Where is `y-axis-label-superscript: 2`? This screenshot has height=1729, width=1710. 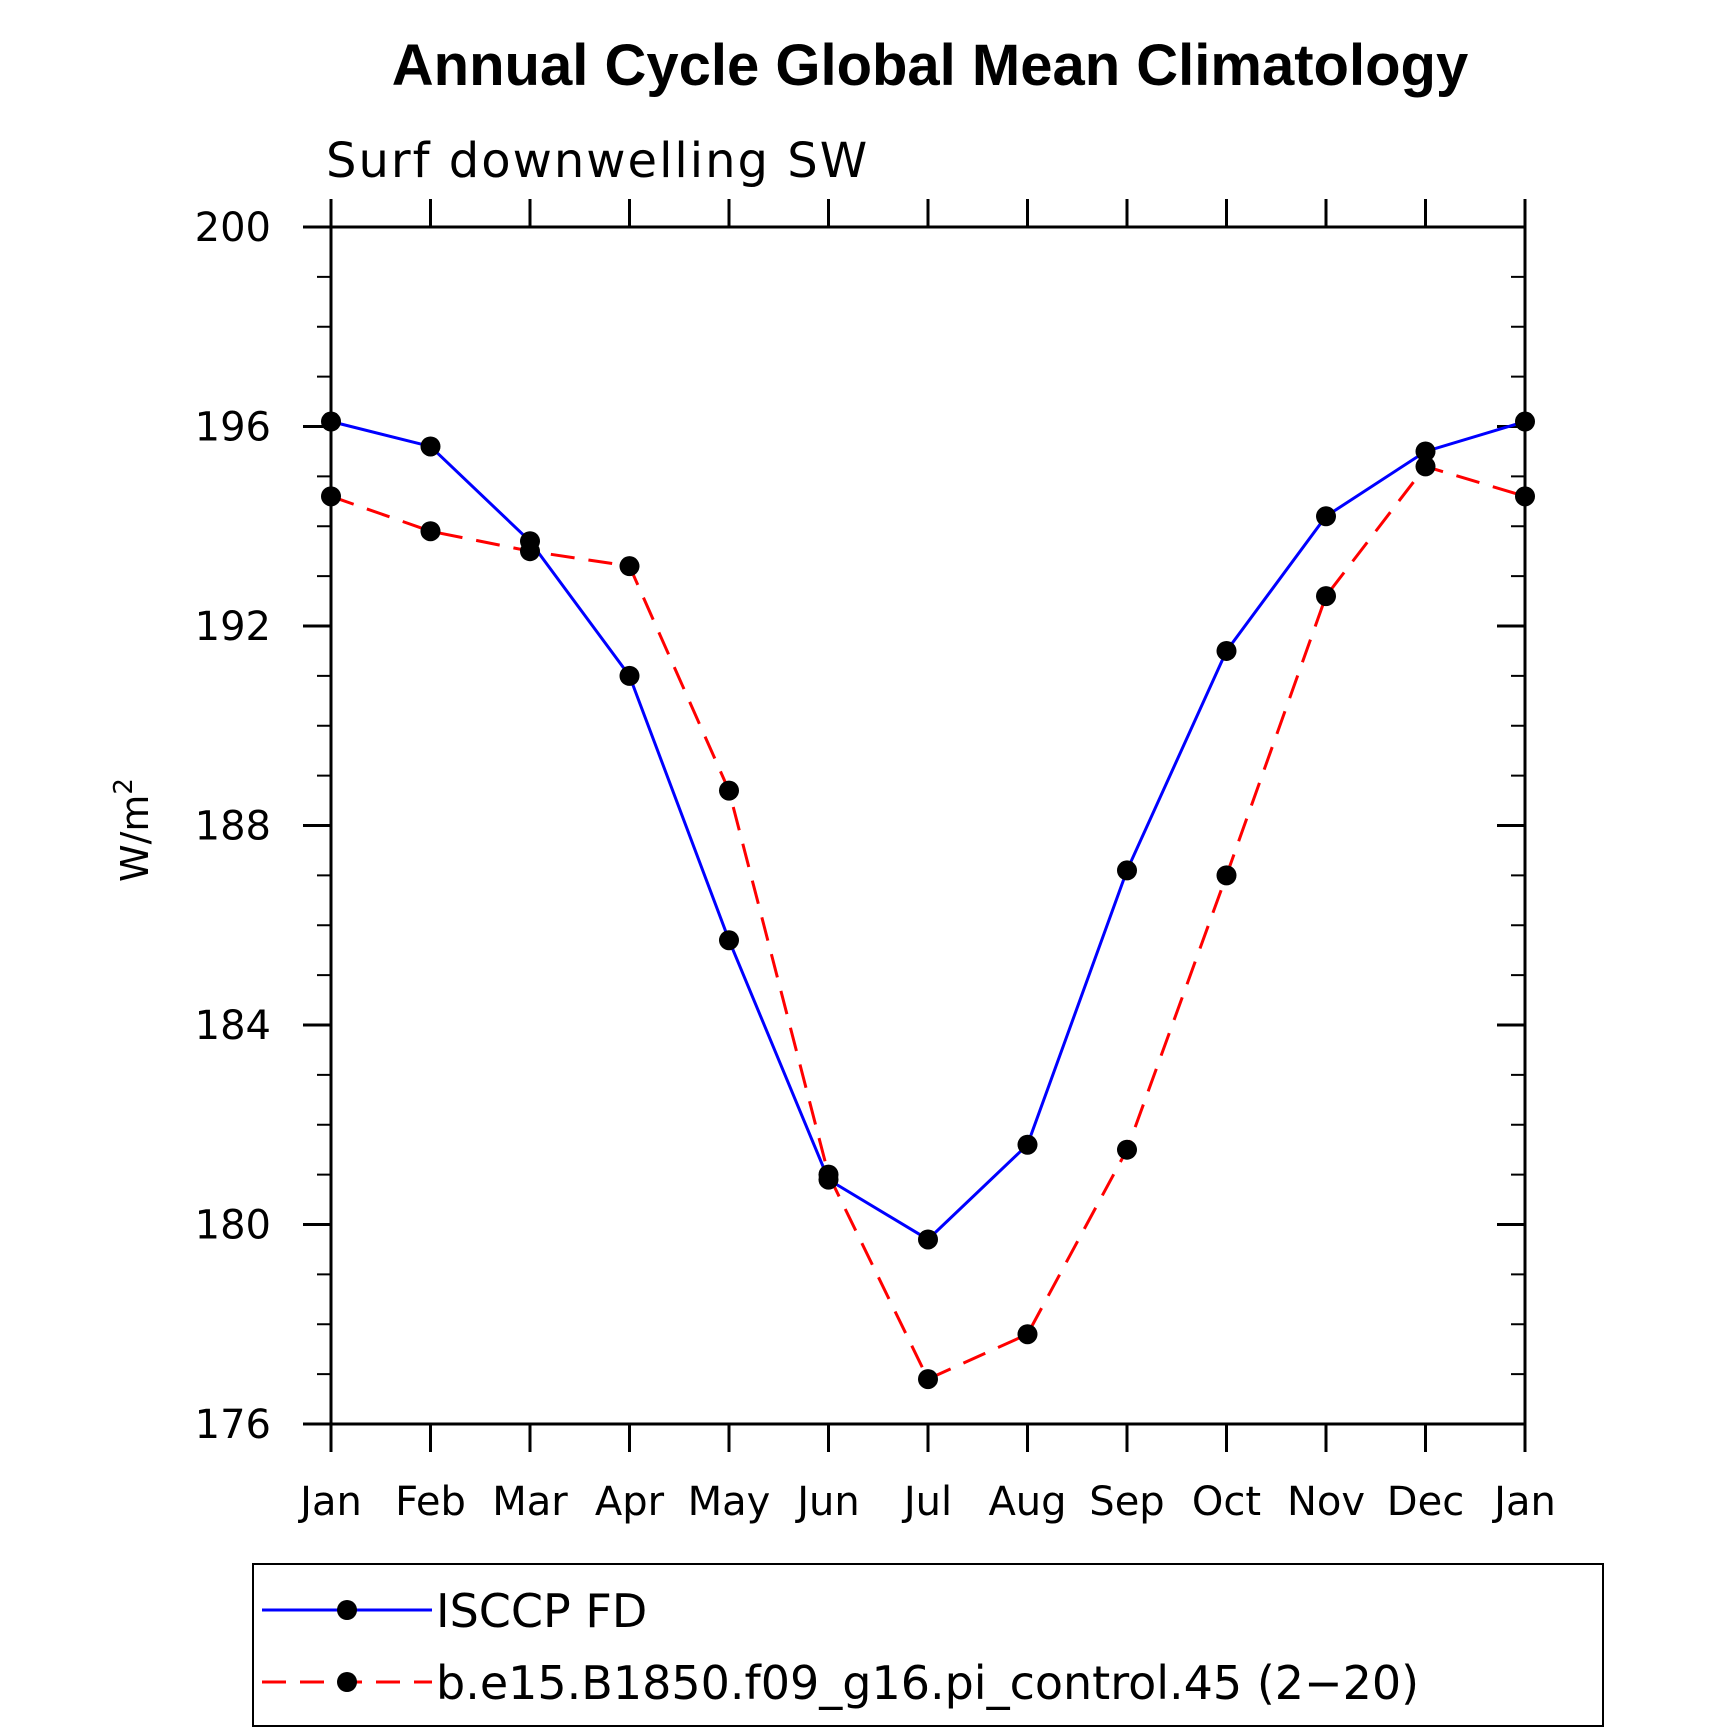 y-axis-label-superscript: 2 is located at coordinates (124, 786).